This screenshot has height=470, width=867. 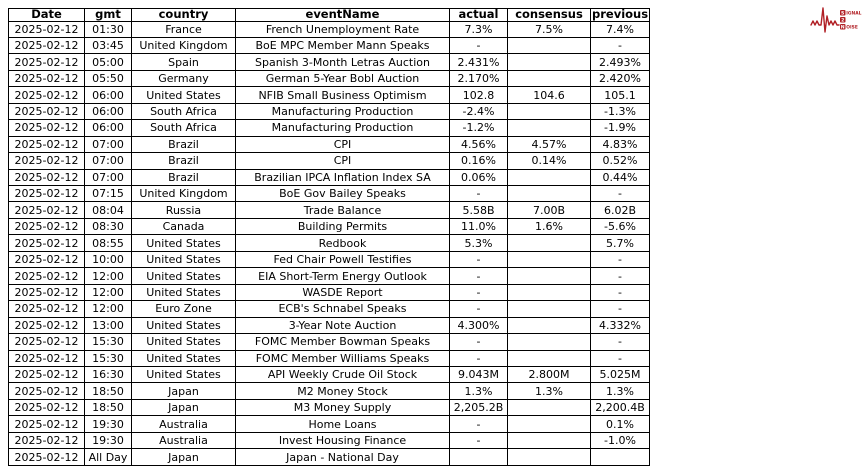 I want to click on cell-country: Russia, so click(x=183, y=210).